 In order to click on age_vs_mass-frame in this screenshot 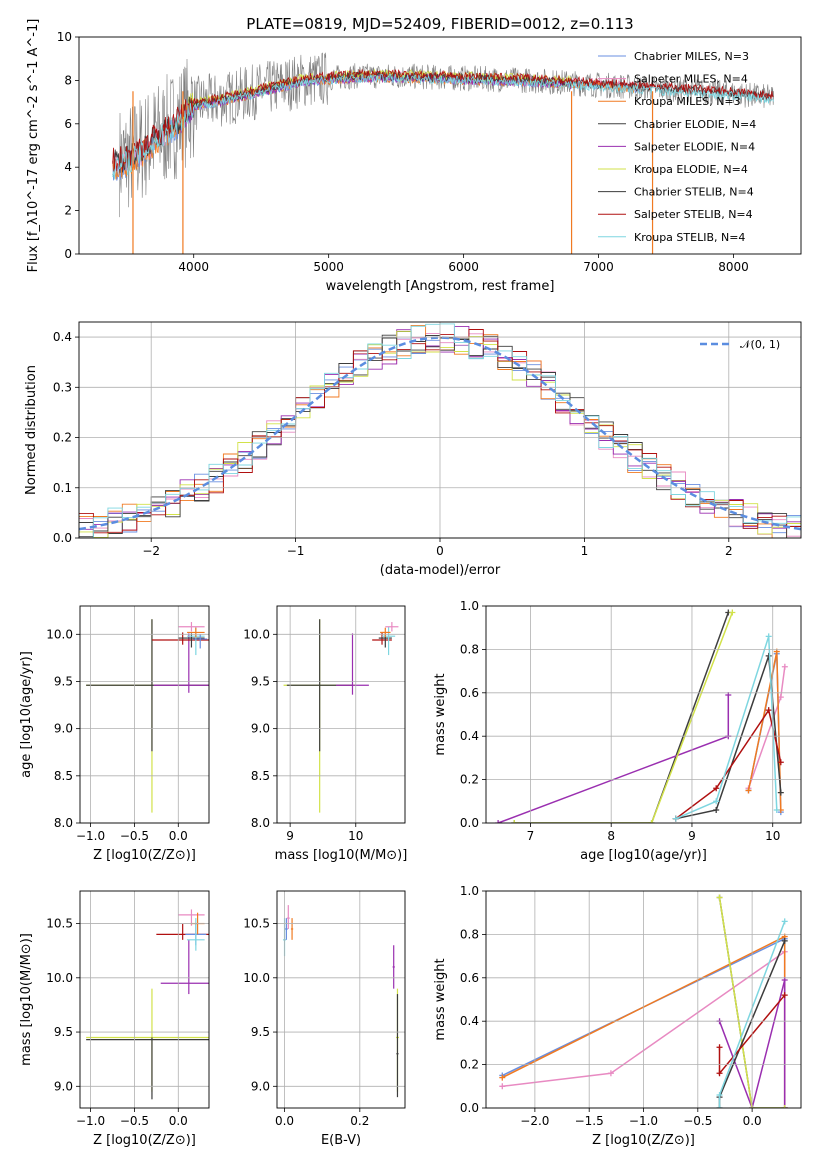, I will do `click(341, 714)`.